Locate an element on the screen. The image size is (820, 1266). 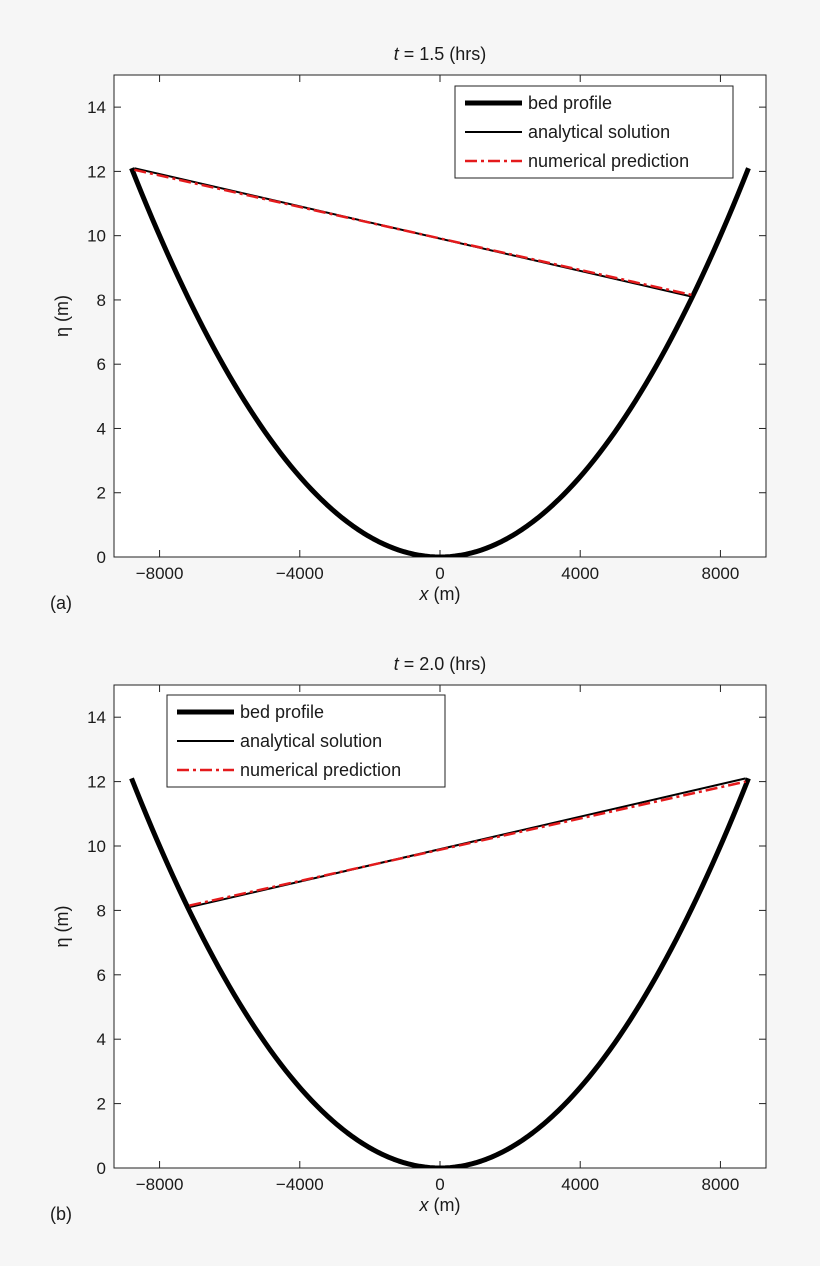
chart-title: t = 1.5 (hrs) is located at coordinates (440, 54).